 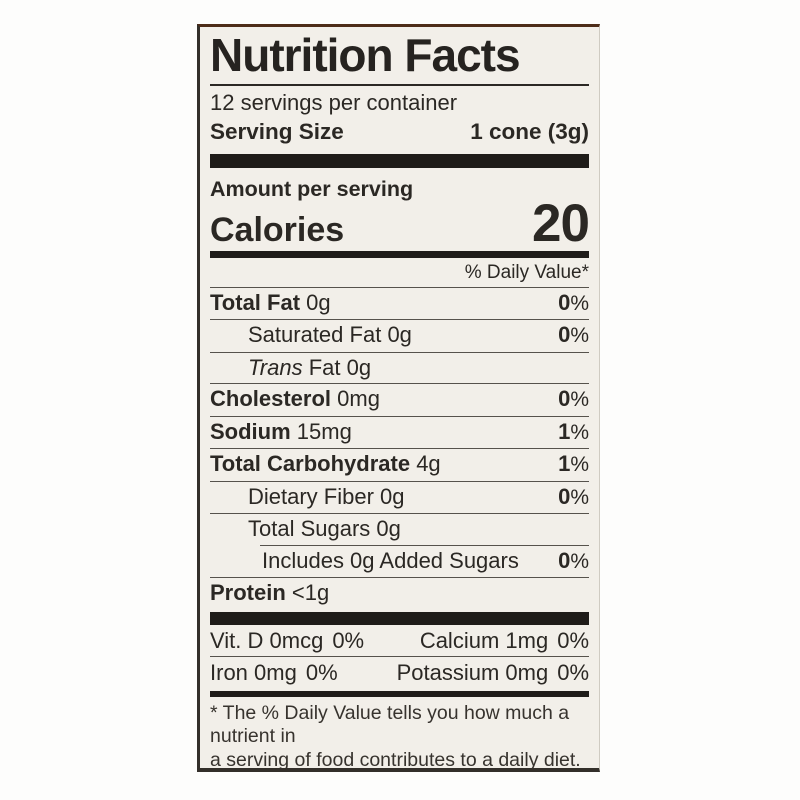 I want to click on nutrient-name-amount: Protein <1g, so click(x=270, y=593).